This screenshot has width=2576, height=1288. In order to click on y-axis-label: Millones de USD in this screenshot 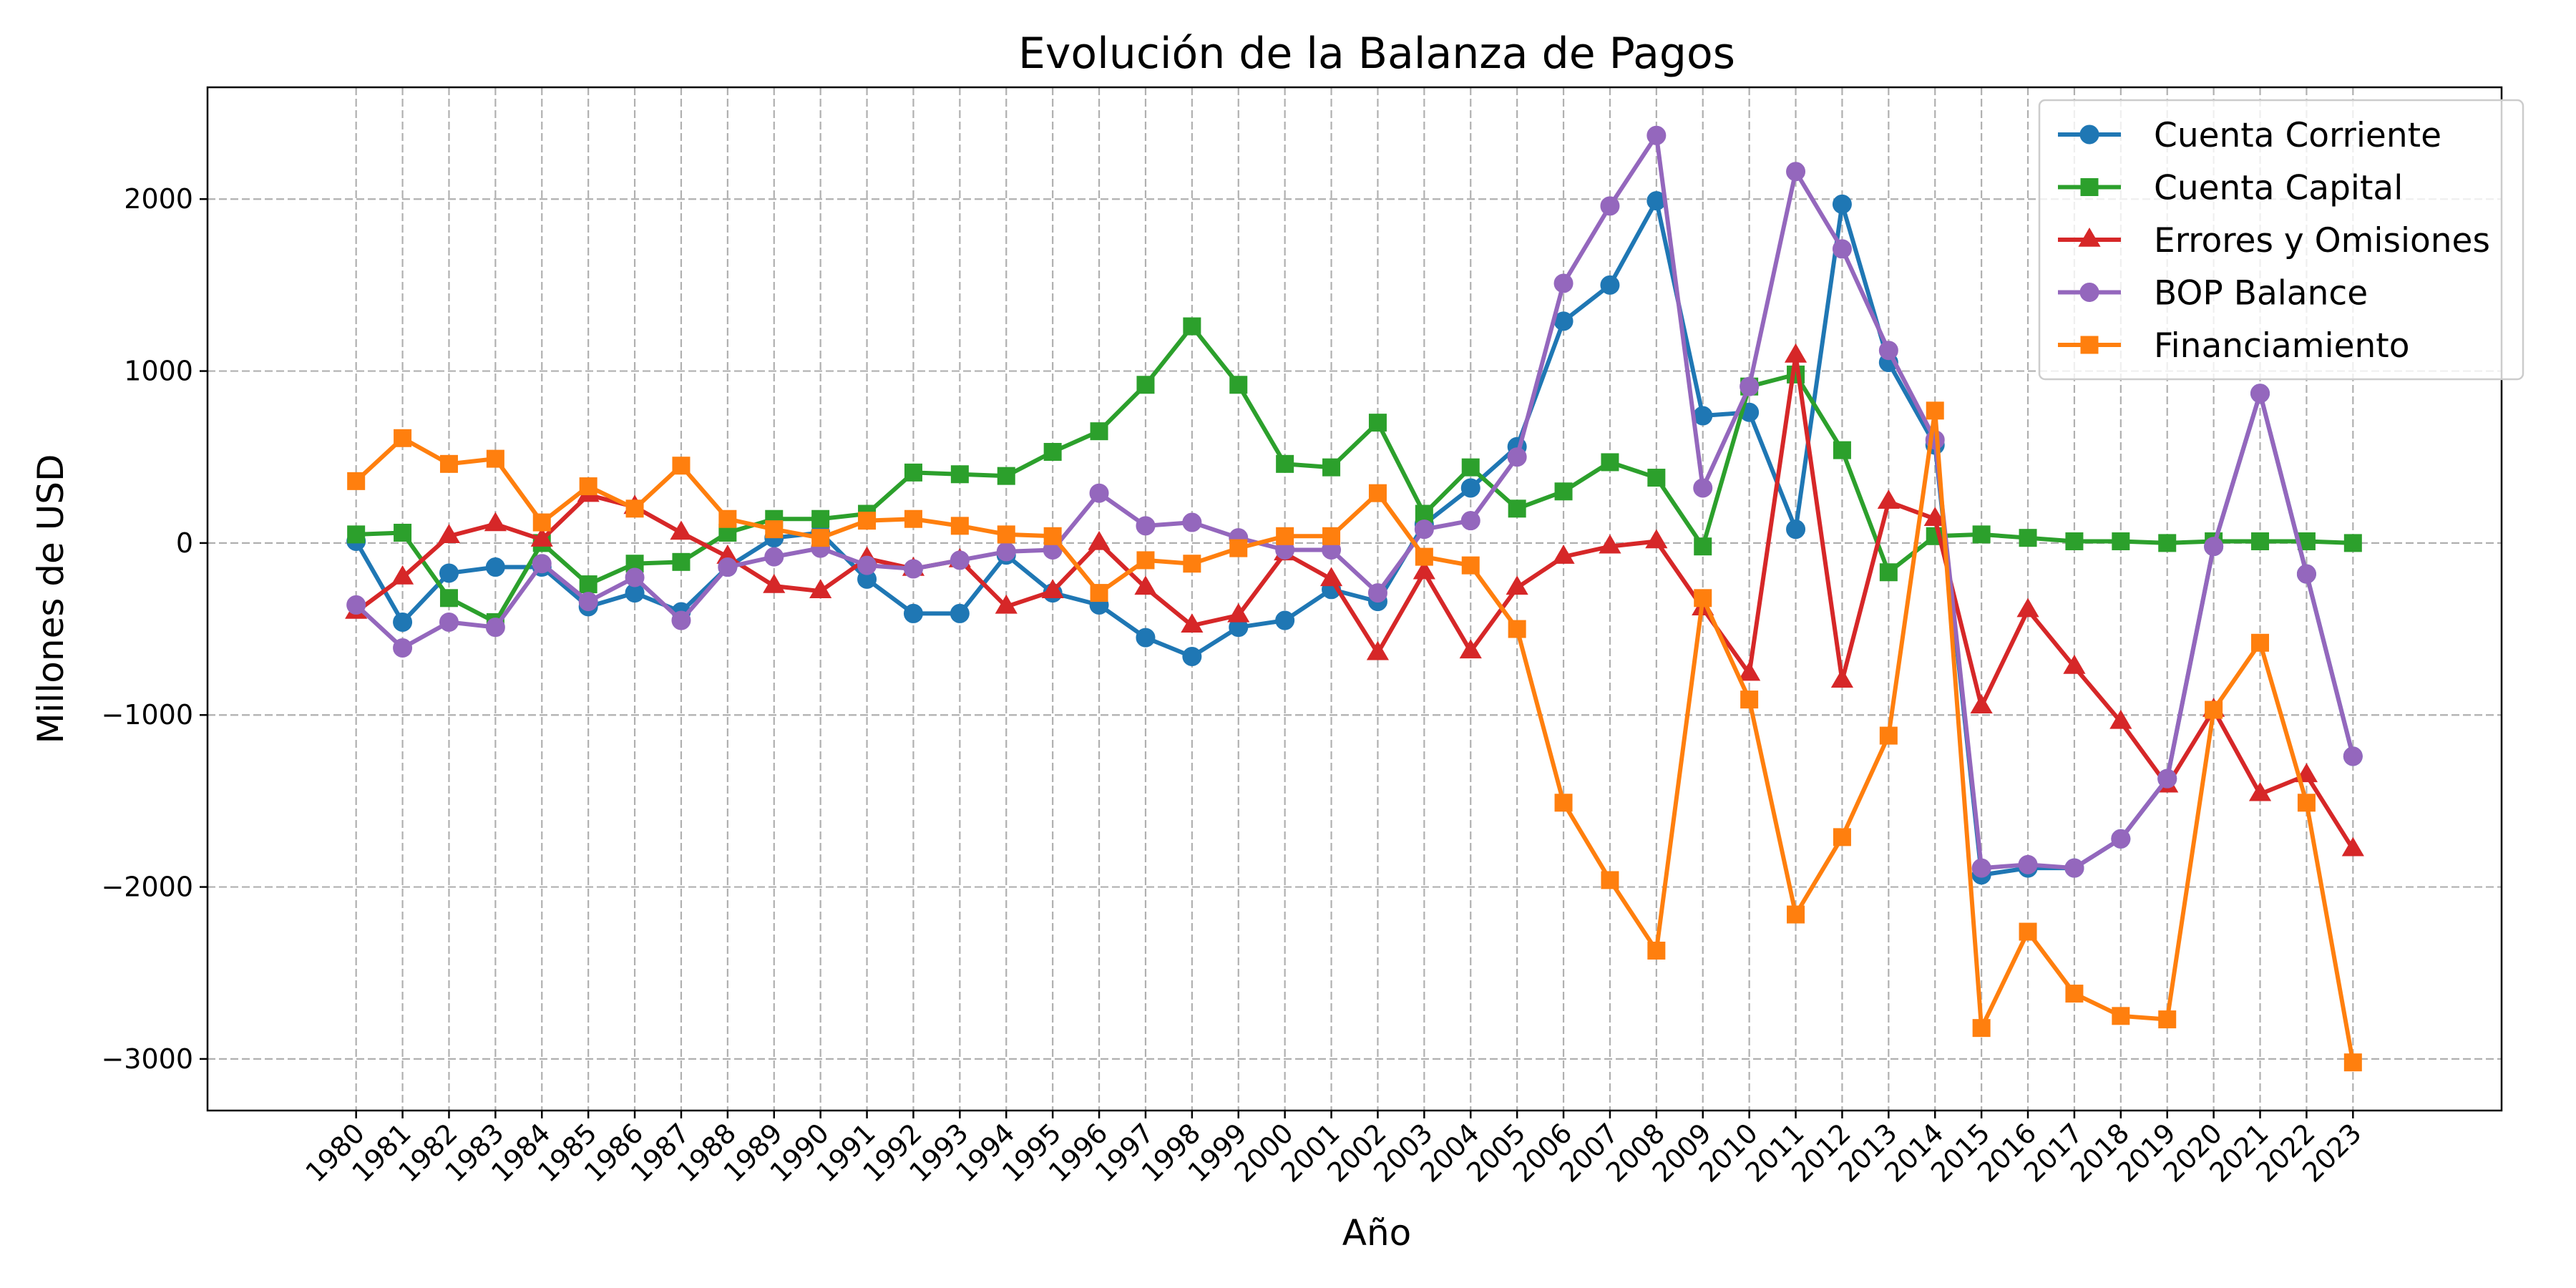, I will do `click(51, 598)`.